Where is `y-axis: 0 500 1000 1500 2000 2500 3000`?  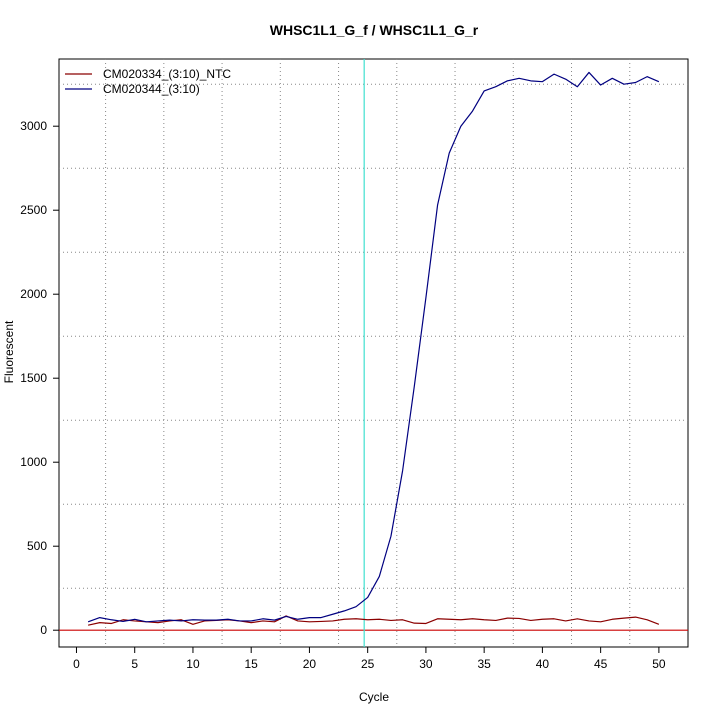 y-axis: 0 500 1000 1500 2000 2500 3000 is located at coordinates (39, 378).